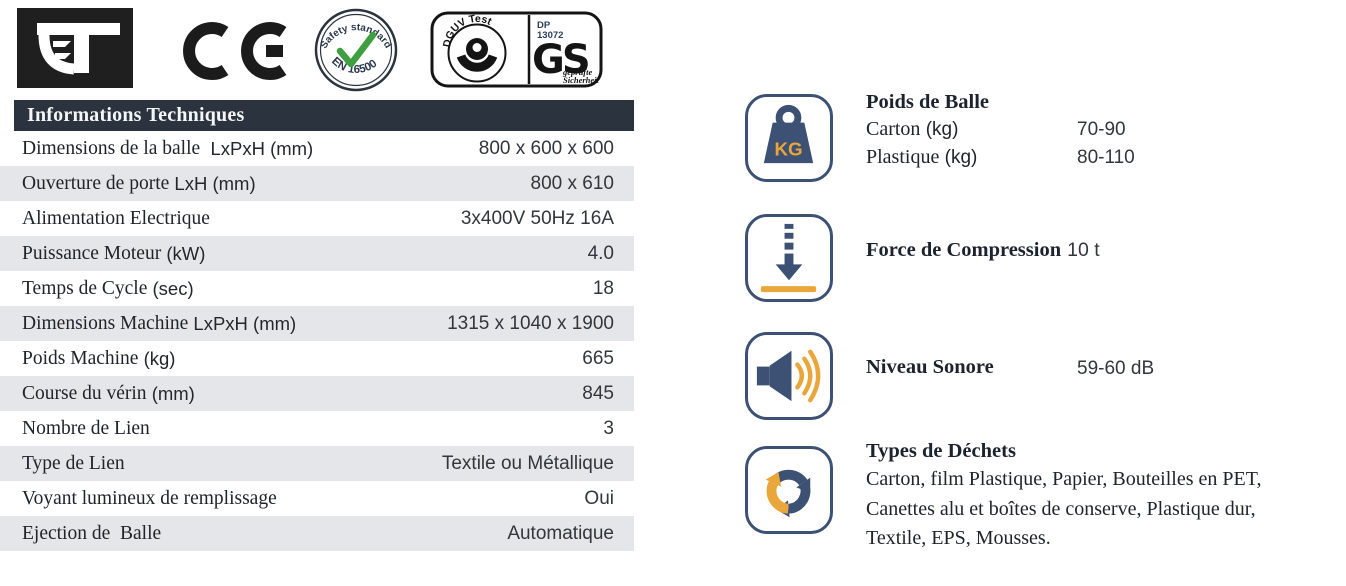  I want to click on gs-small-line1: geprüfte, so click(577, 72).